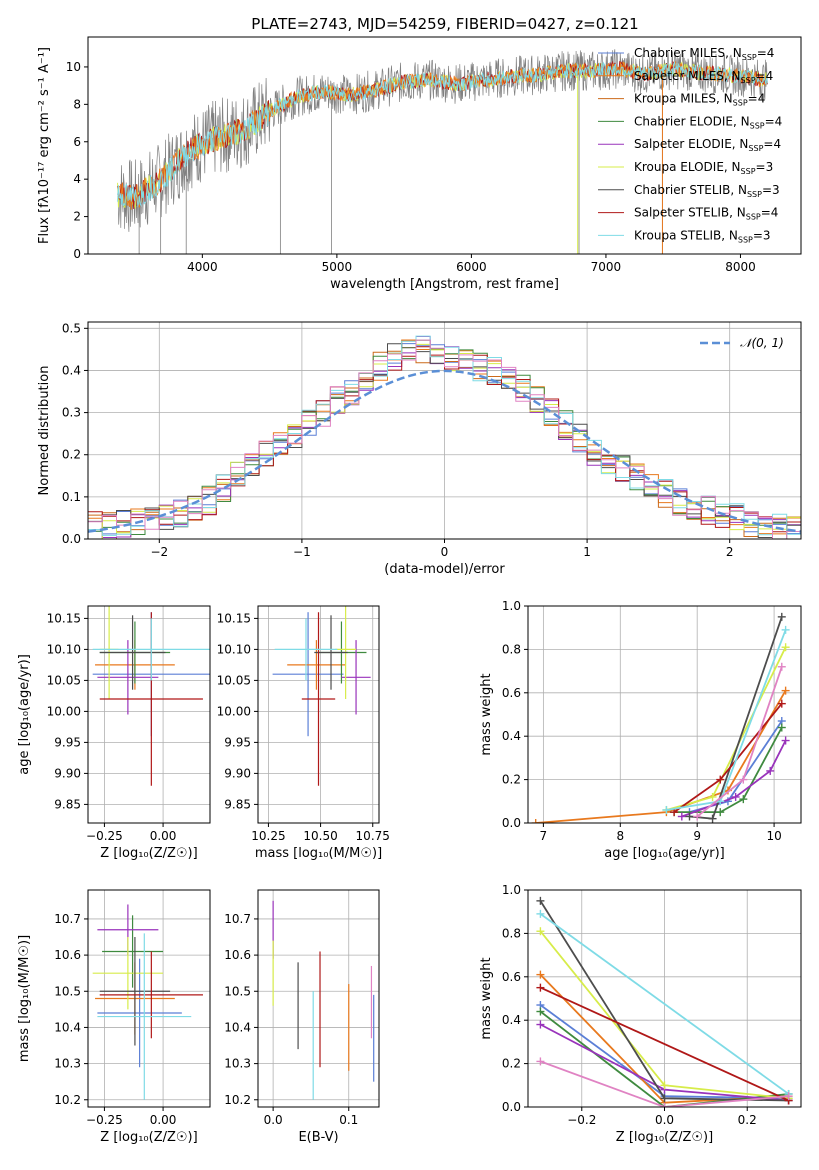 This screenshot has width=819, height=1170. What do you see at coordinates (202, 267) in the screenshot?
I see `x-tick-label: 4000` at bounding box center [202, 267].